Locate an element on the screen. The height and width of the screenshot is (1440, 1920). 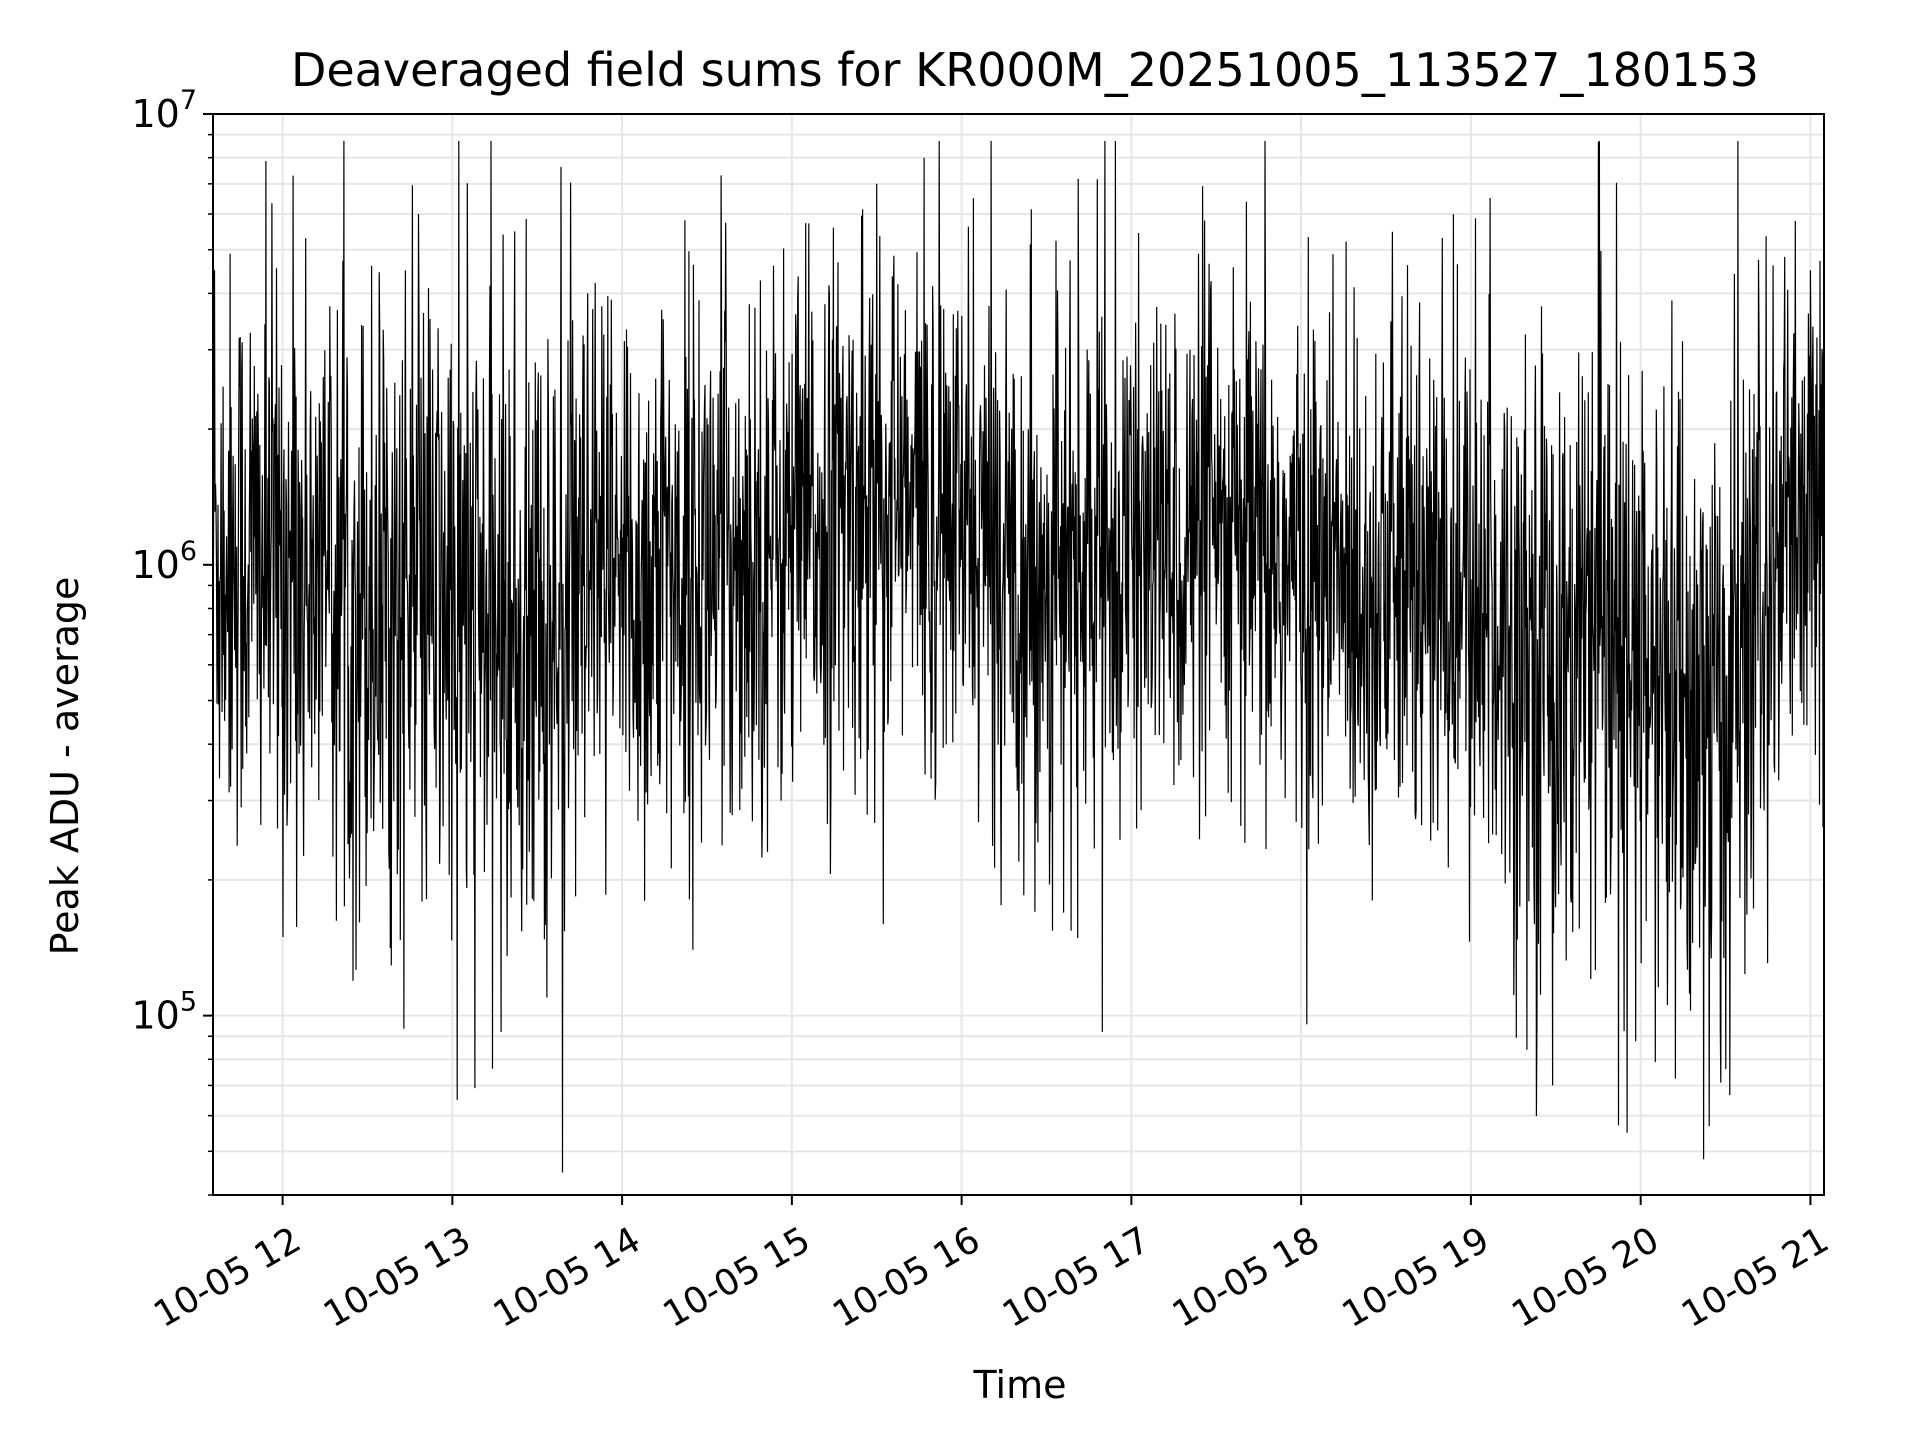
y-tick-label: 10⁷ is located at coordinates (164, 110).